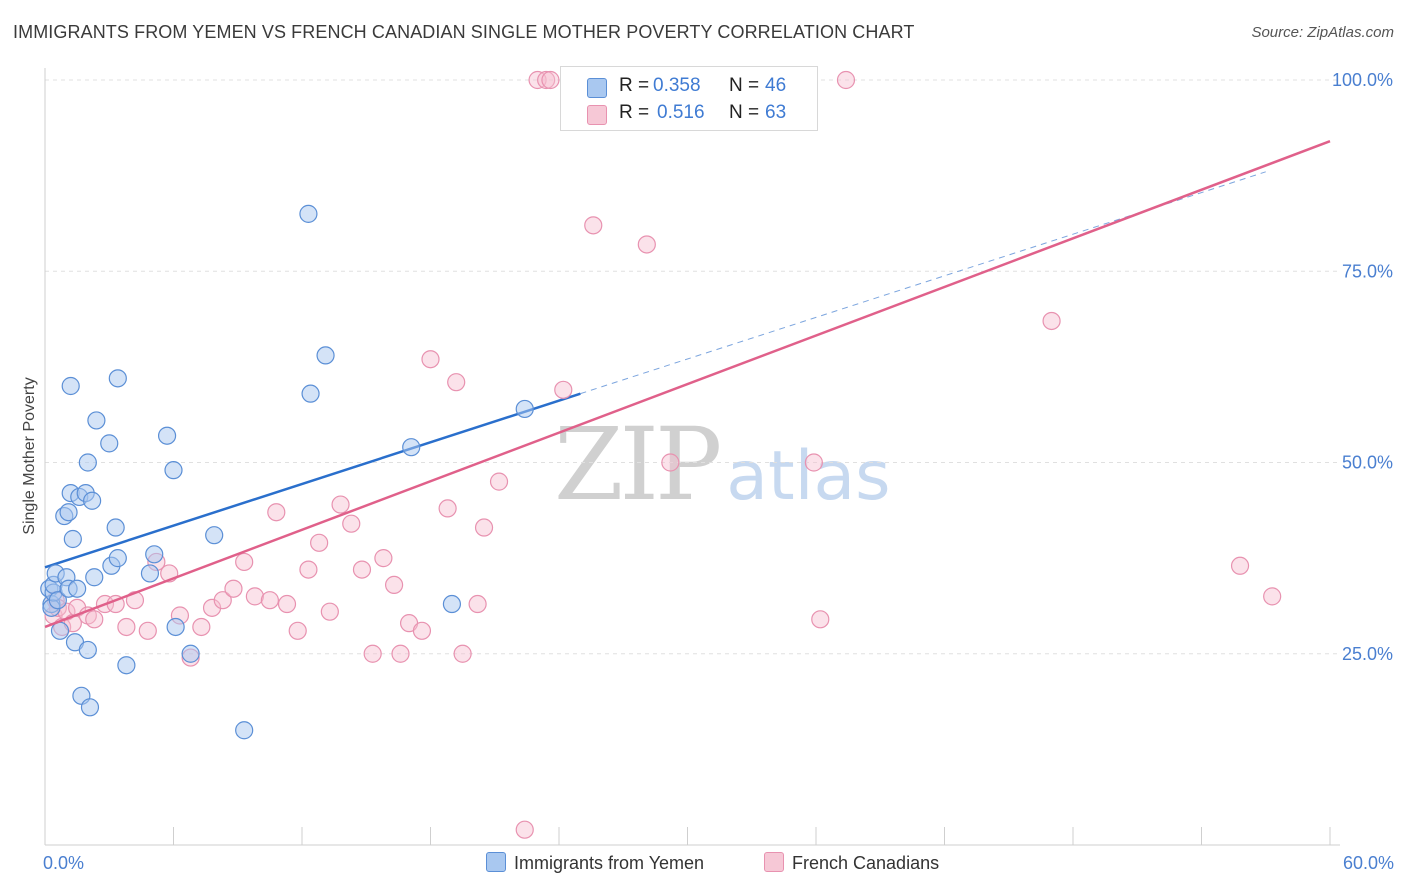  What do you see at coordinates (1367, 271) in the screenshot?
I see `y-tick-label: 75.0%` at bounding box center [1367, 271].